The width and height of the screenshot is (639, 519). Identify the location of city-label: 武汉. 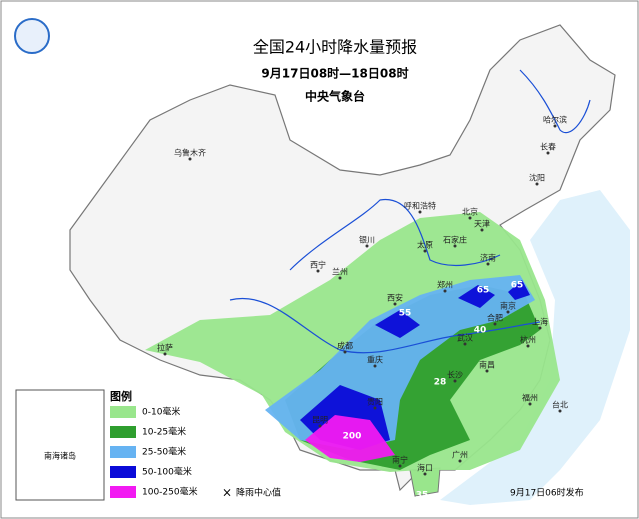
(465, 338).